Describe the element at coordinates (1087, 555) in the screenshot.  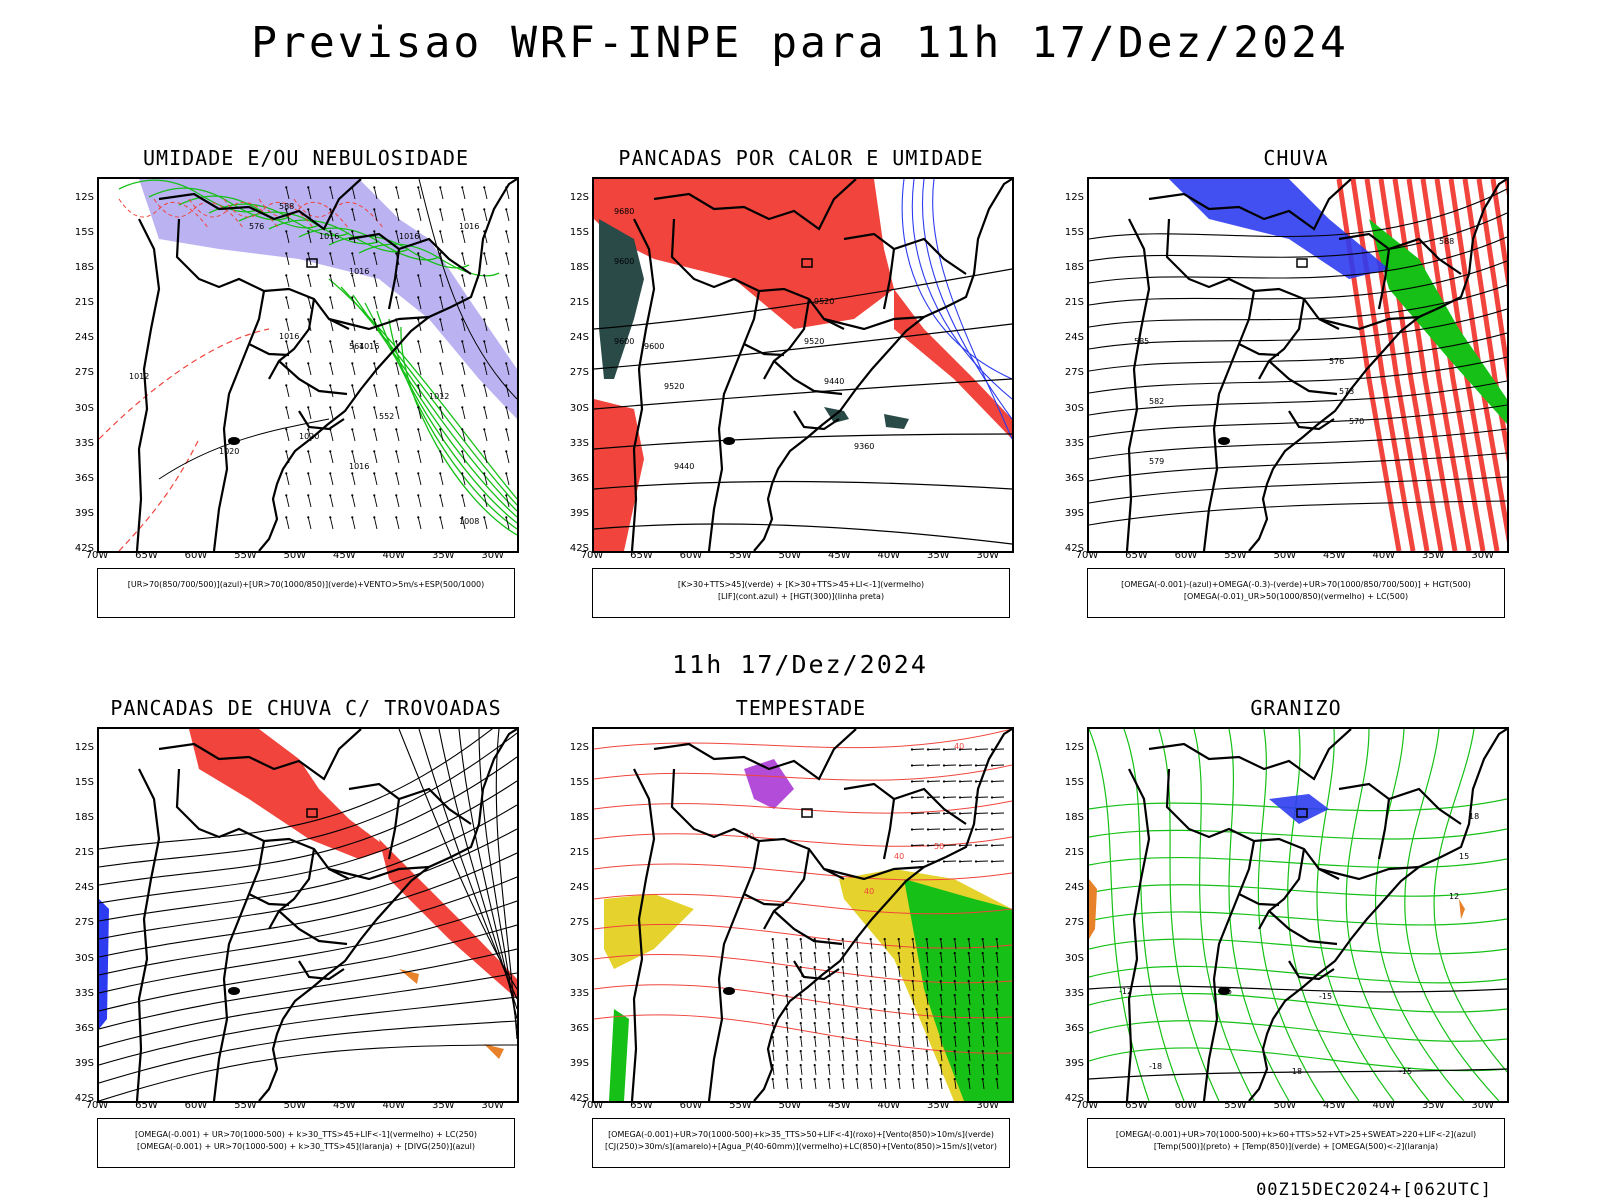
I see `longitude-label: 70W` at that location.